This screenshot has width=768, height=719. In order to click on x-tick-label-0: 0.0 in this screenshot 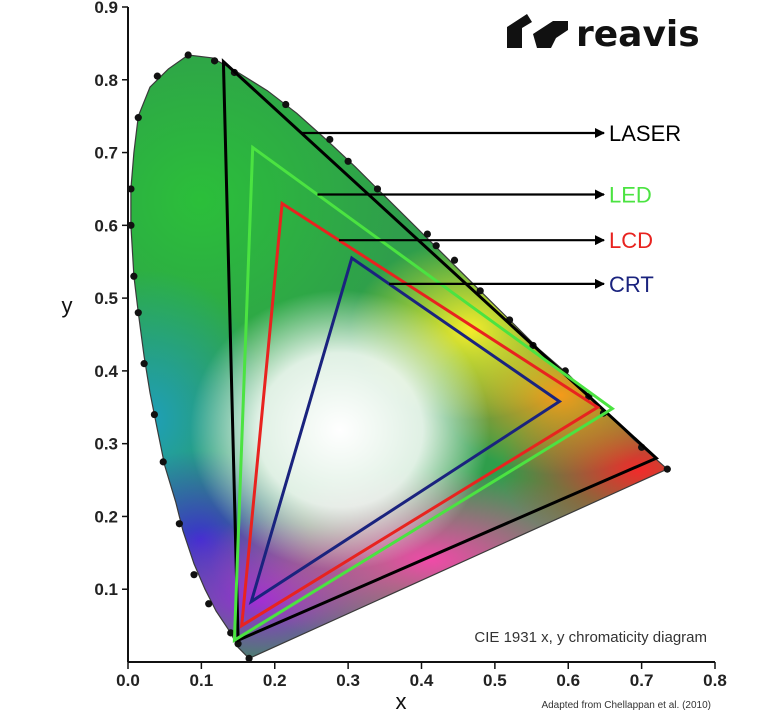, I will do `click(128, 680)`.